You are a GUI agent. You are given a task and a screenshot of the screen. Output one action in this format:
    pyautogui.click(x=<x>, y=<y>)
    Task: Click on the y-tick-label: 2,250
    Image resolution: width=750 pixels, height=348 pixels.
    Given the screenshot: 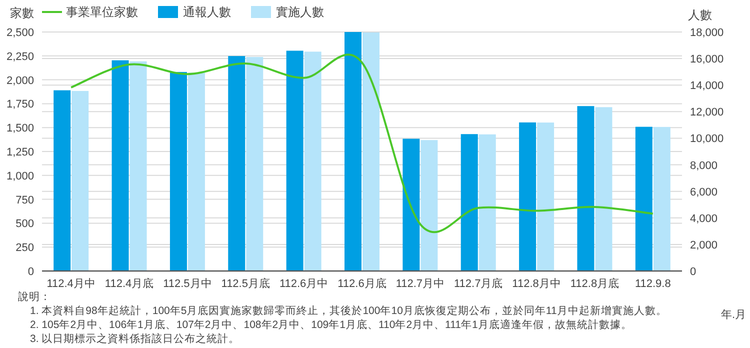 What is the action you would take?
    pyautogui.click(x=20, y=56)
    